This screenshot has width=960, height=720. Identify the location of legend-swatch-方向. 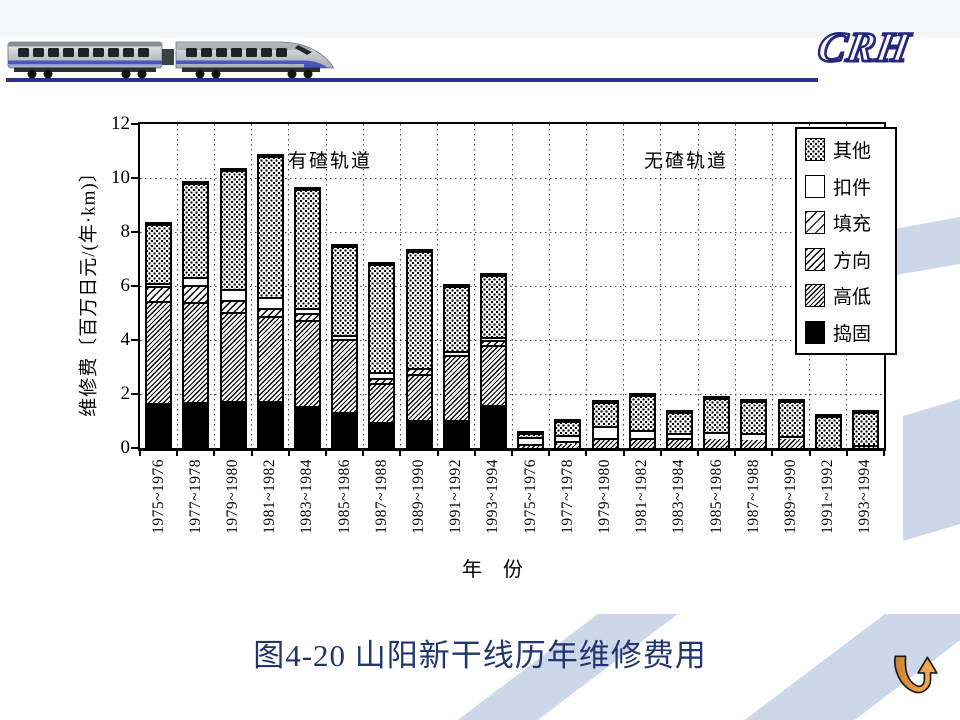
(815, 259).